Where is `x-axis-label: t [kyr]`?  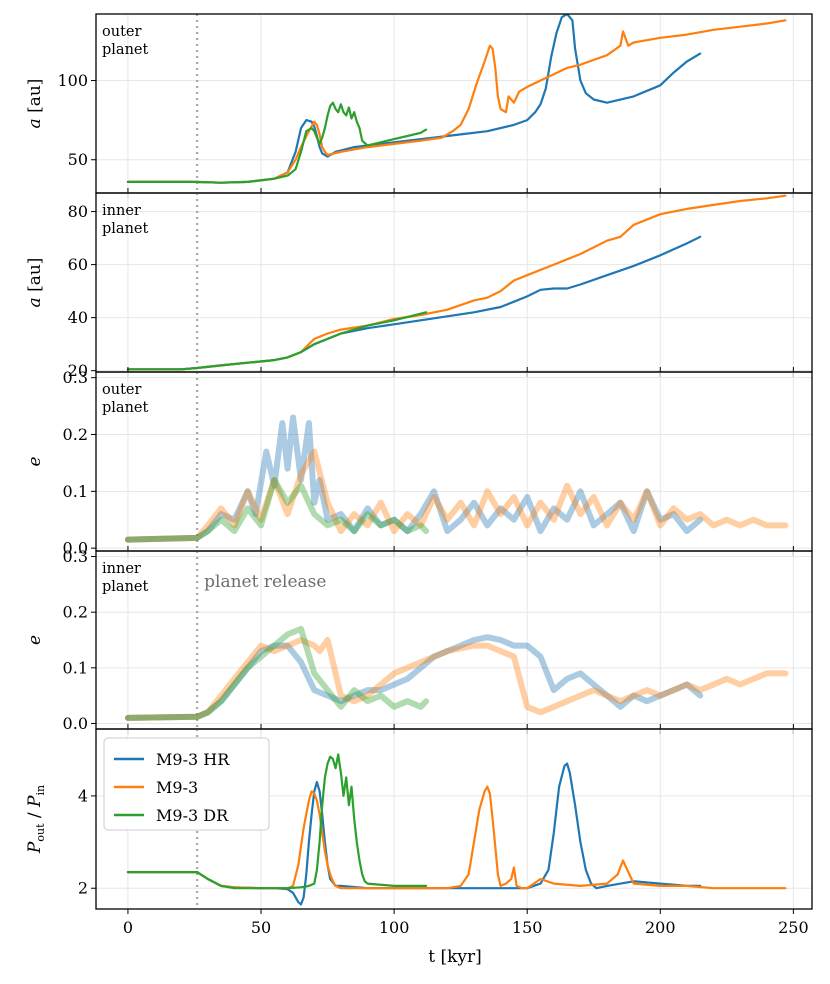 x-axis-label: t [kyr] is located at coordinates (455, 957).